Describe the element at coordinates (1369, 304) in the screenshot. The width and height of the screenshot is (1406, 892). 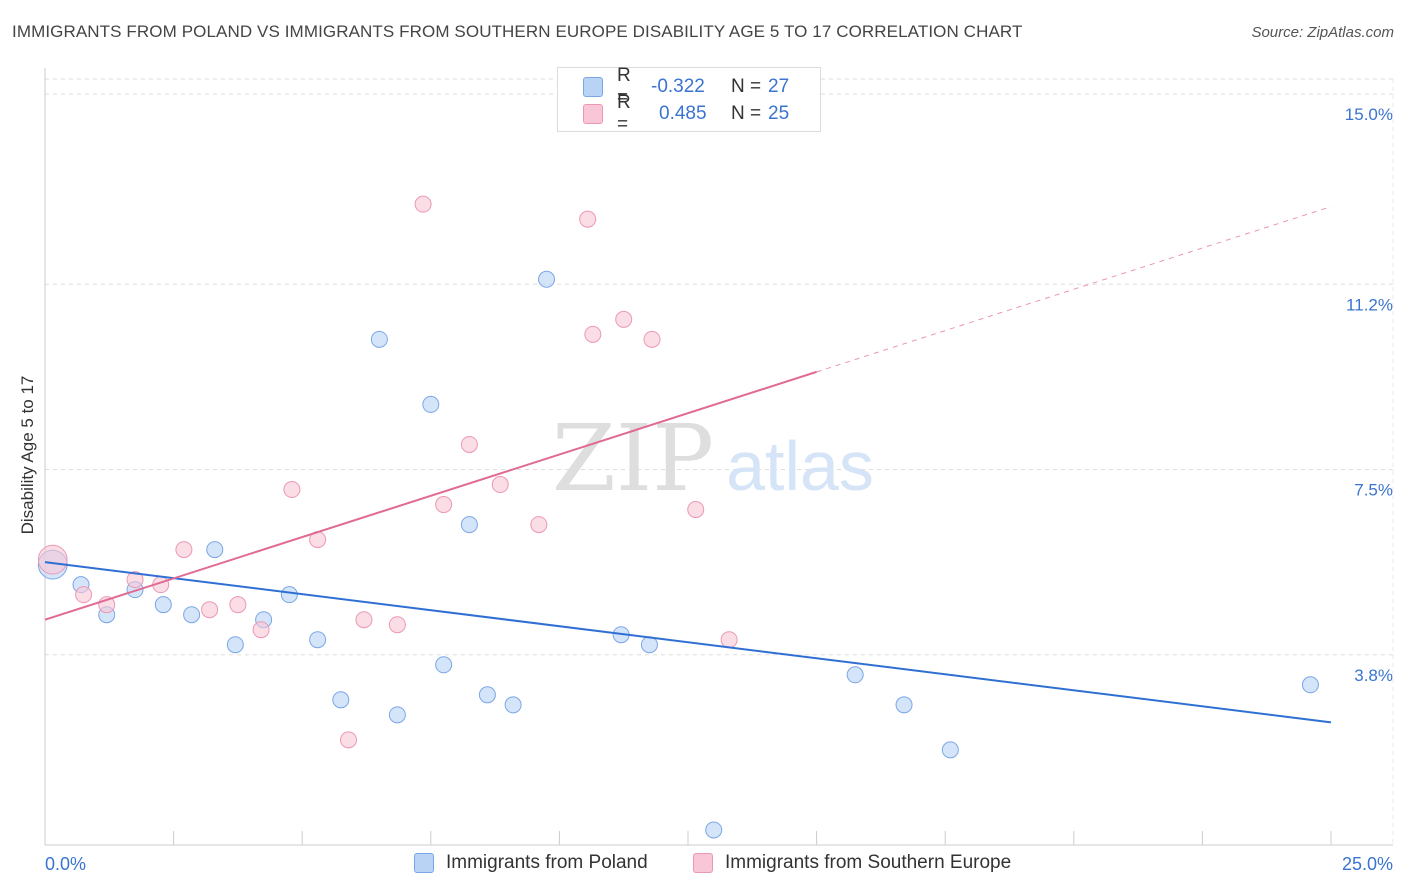
I see `y-tick-label: 11.2%` at that location.